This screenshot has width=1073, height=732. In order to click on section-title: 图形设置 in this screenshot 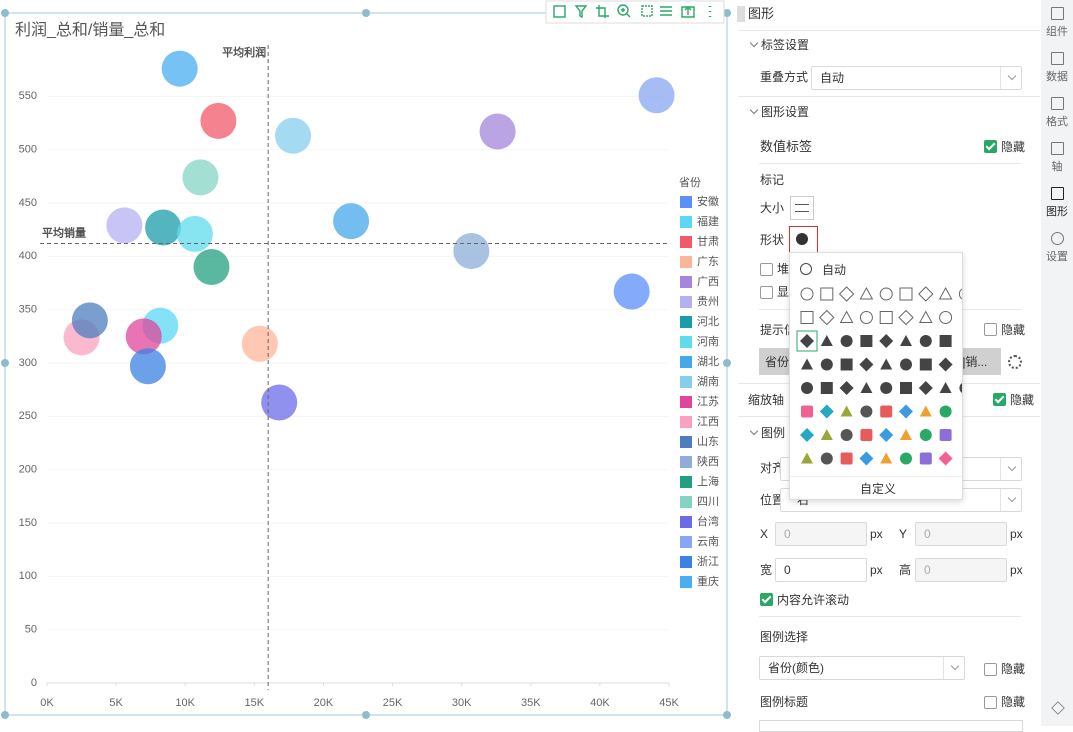, I will do `click(785, 112)`.